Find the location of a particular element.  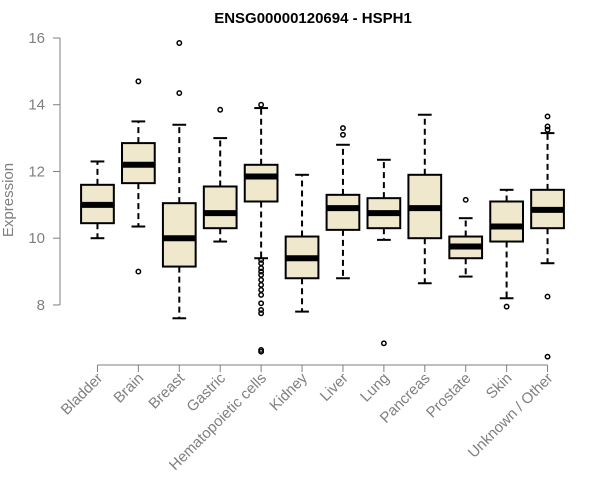

x-tick-label: Liver is located at coordinates (334, 387).